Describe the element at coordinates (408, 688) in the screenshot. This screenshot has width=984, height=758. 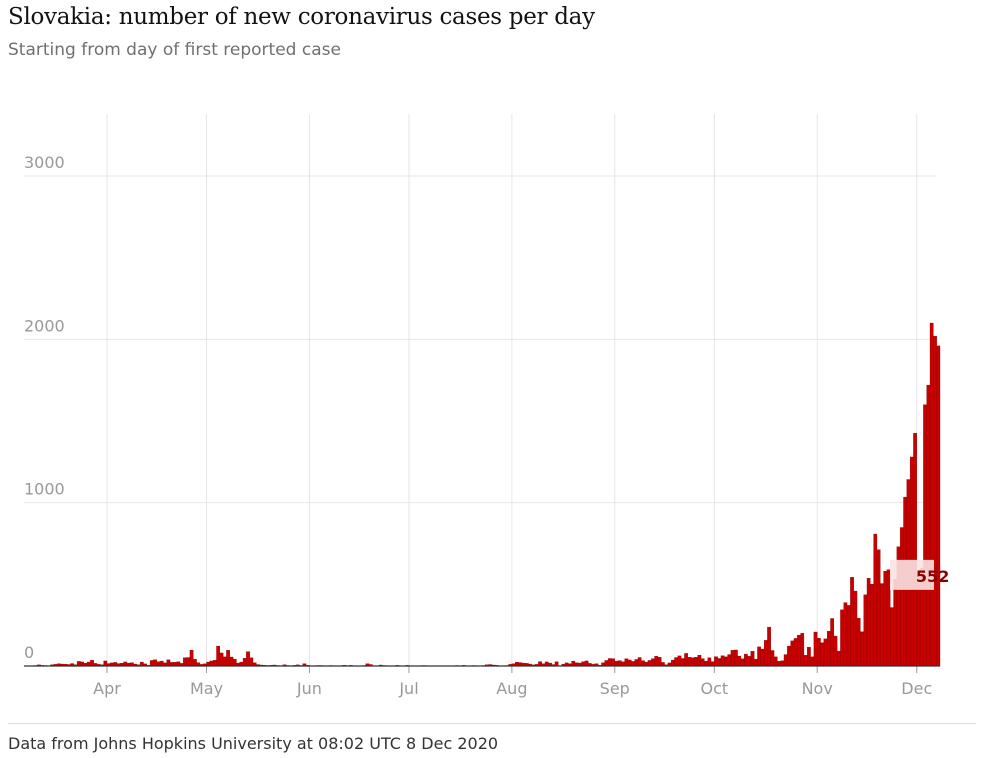
I see `x-tick-label: Jul` at that location.